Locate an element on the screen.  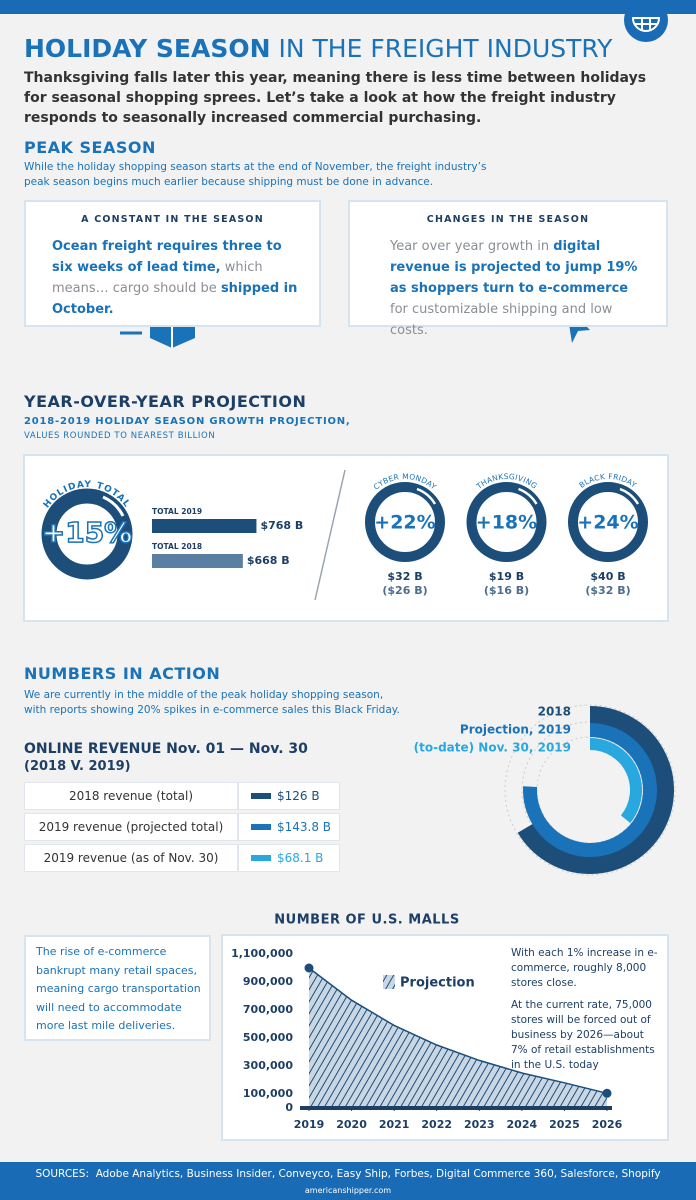
legend-label: 2018 is located at coordinates (554, 712).